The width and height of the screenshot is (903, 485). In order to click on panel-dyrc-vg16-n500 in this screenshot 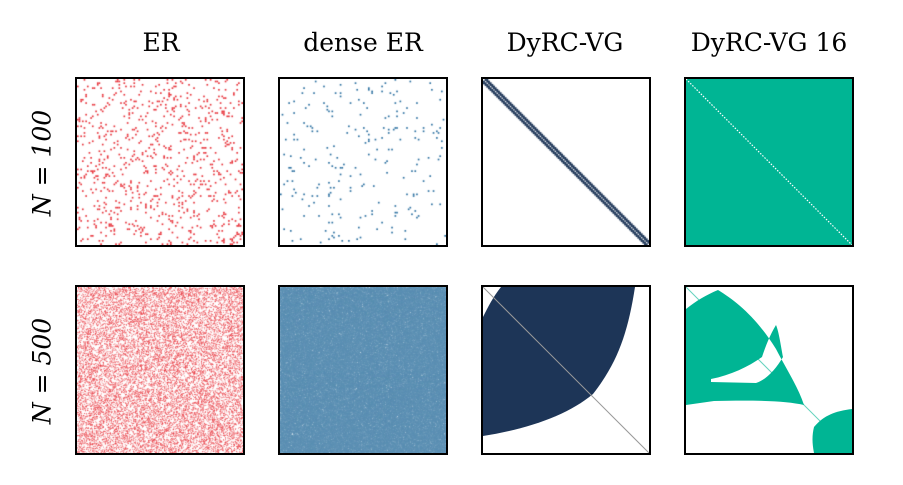, I will do `click(769, 370)`.